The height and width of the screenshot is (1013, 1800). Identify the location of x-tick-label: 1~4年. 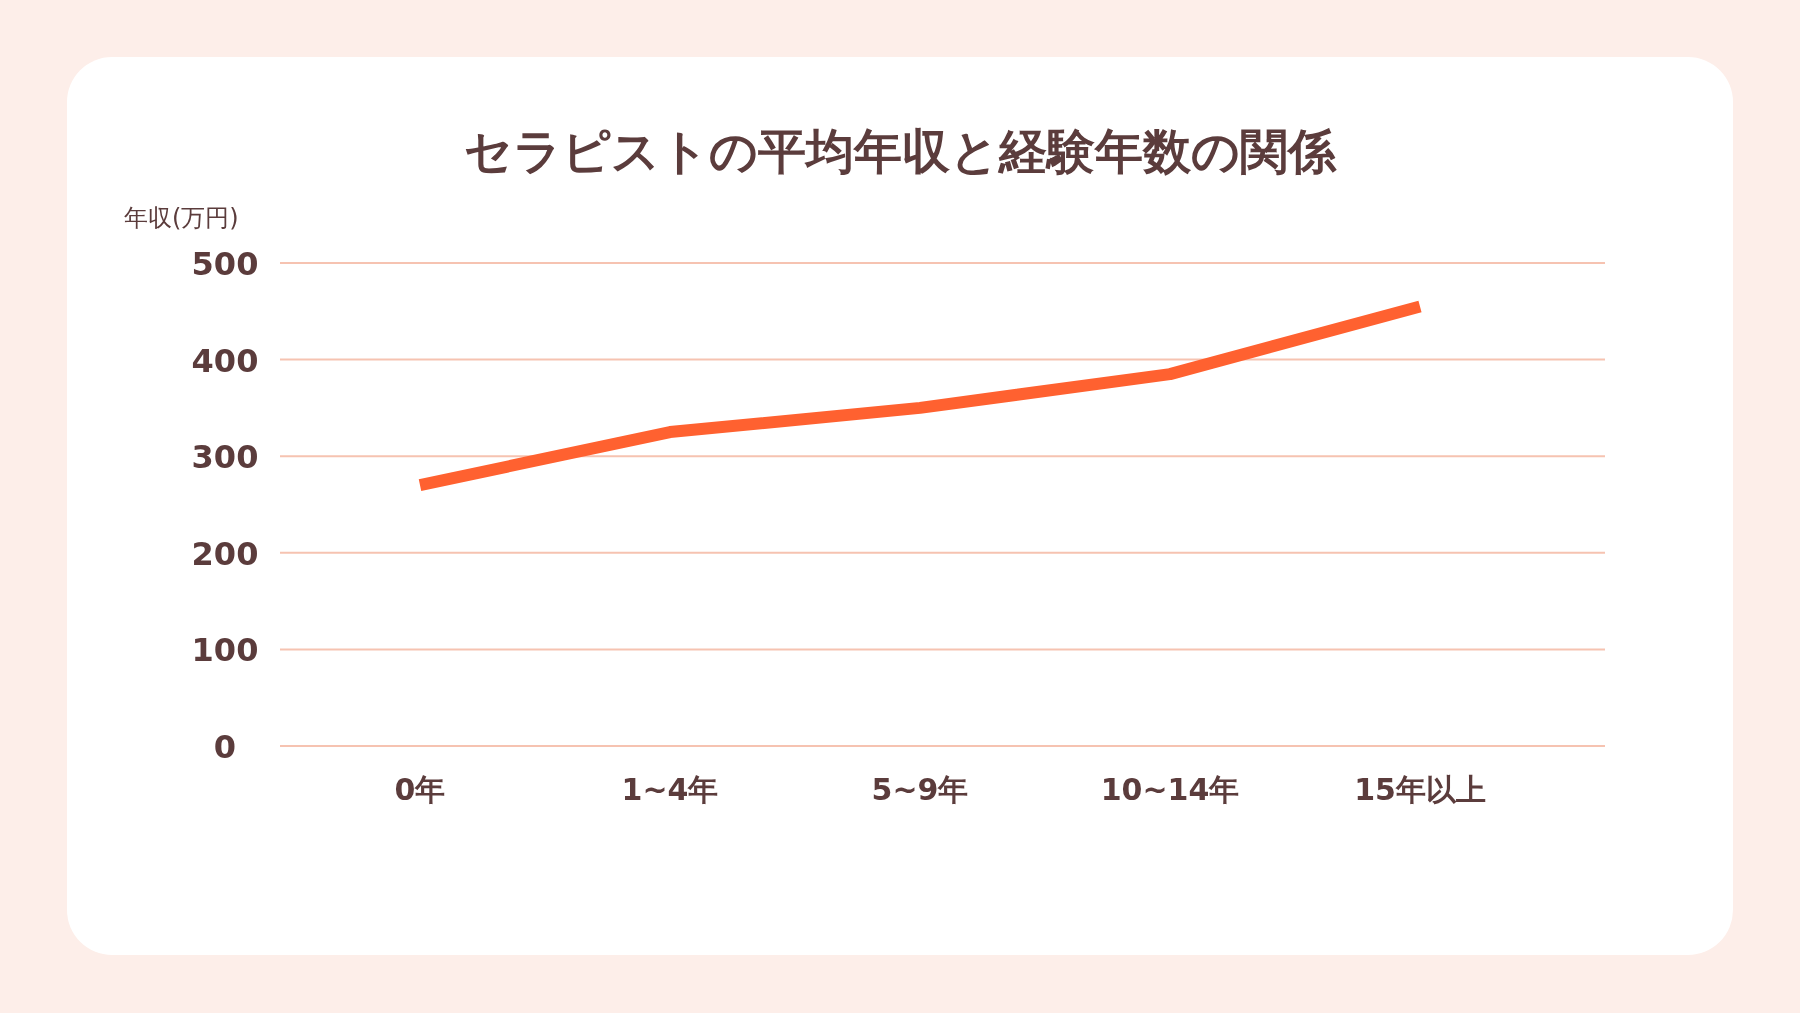
(670, 789).